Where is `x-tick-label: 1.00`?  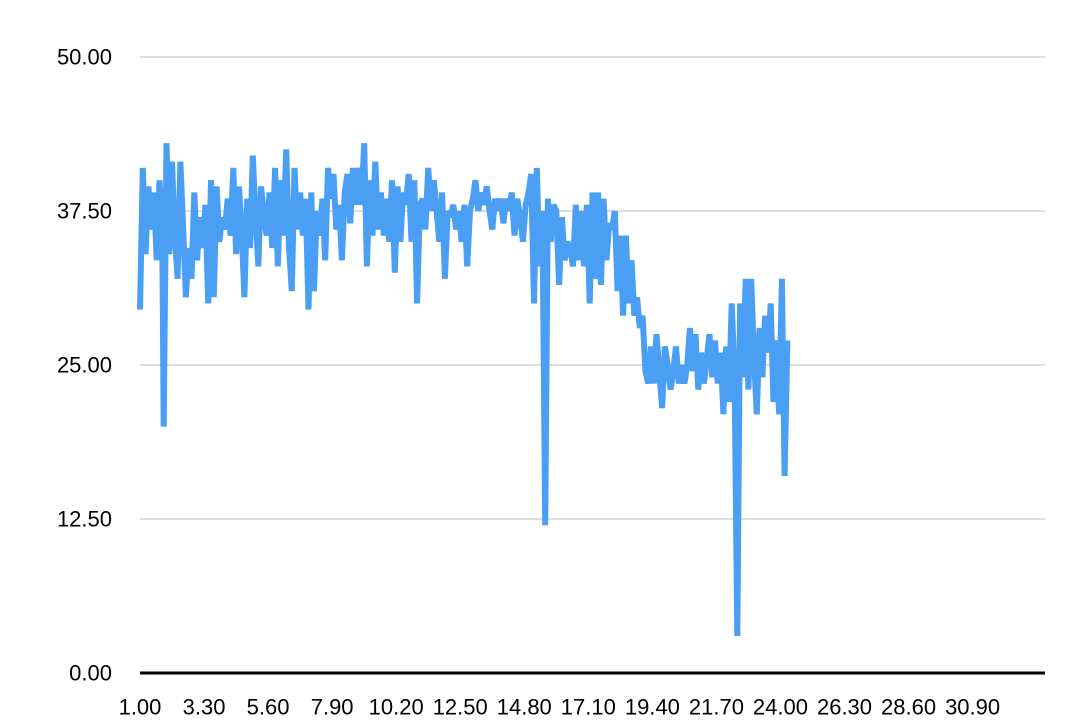 x-tick-label: 1.00 is located at coordinates (140, 707).